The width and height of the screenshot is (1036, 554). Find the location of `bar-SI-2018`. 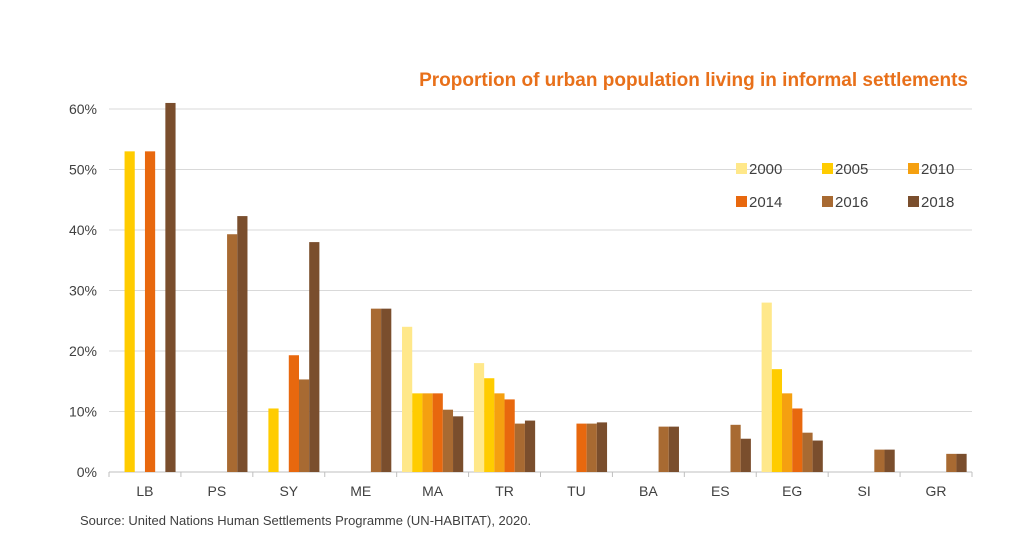

bar-SI-2018 is located at coordinates (889, 460).